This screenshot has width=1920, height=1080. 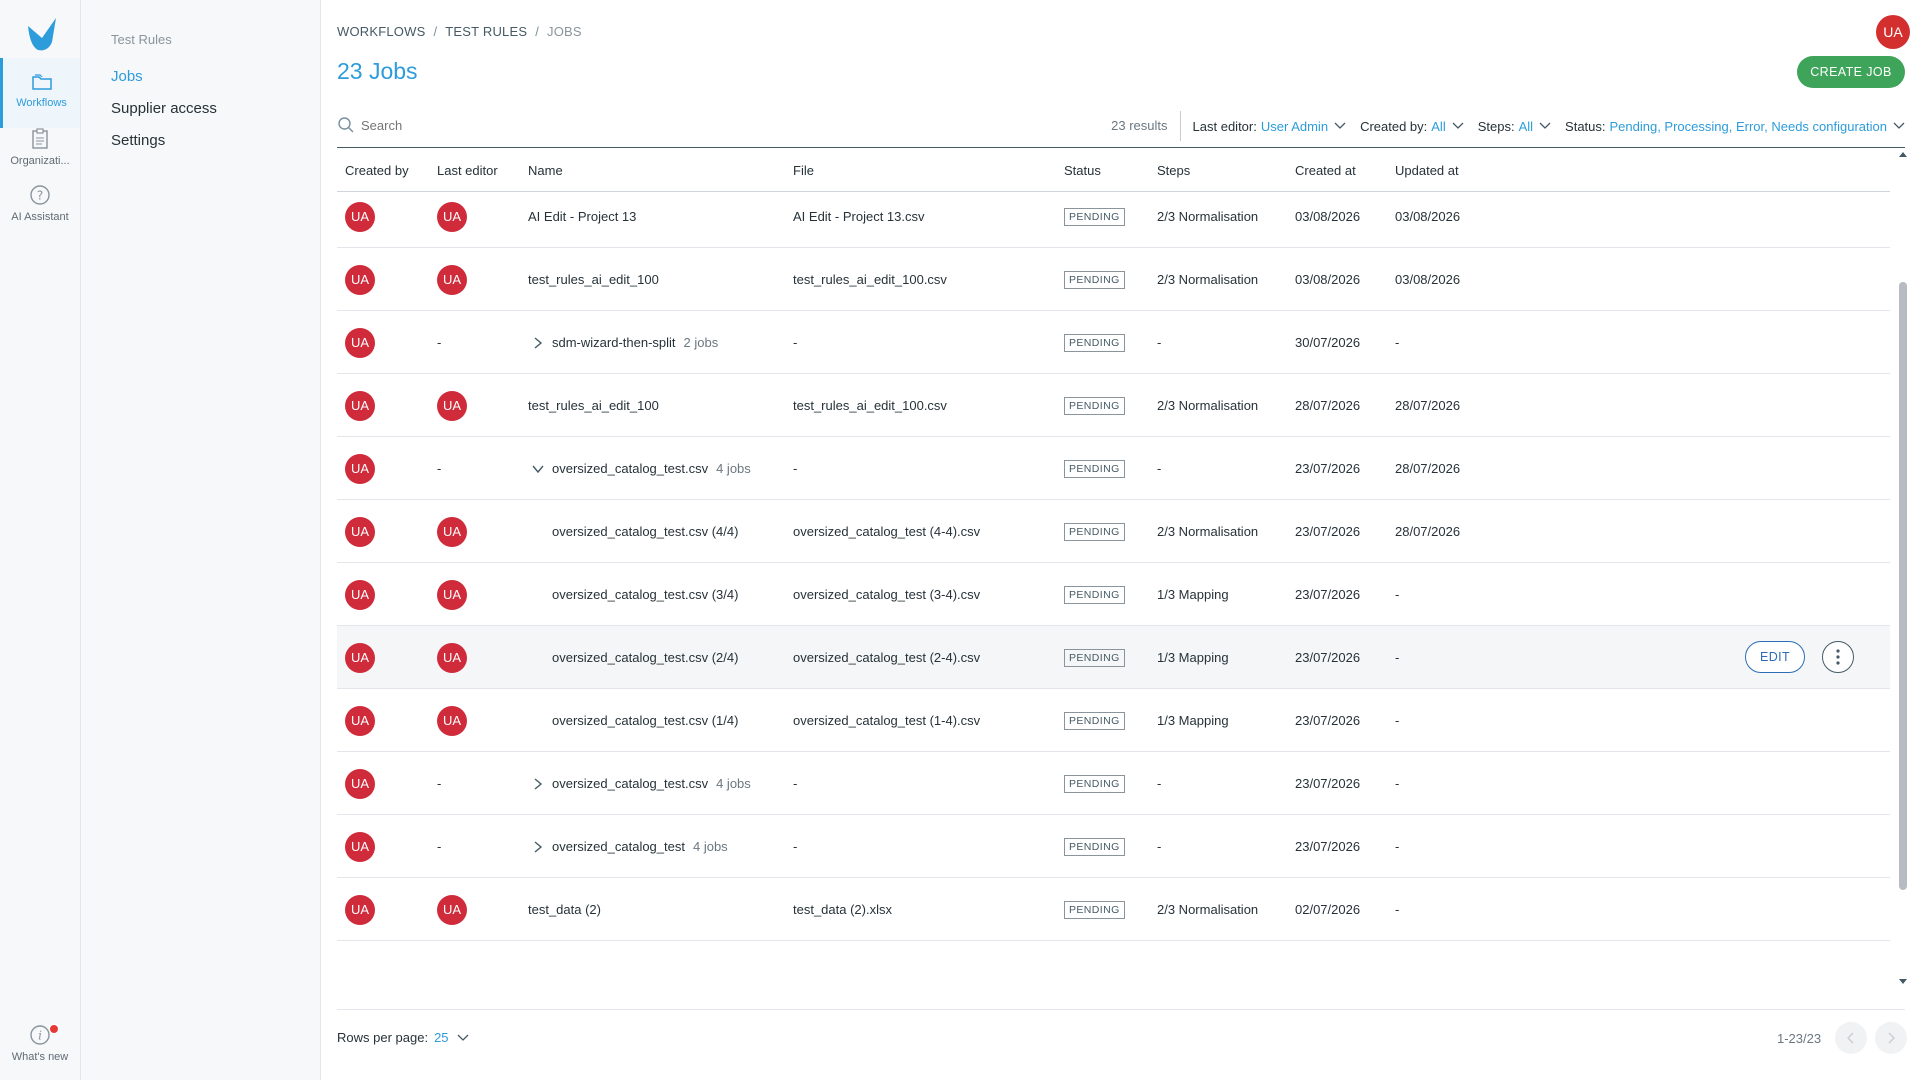 I want to click on rail-item-ai-assistant: ? AI Assistant, so click(x=40, y=205).